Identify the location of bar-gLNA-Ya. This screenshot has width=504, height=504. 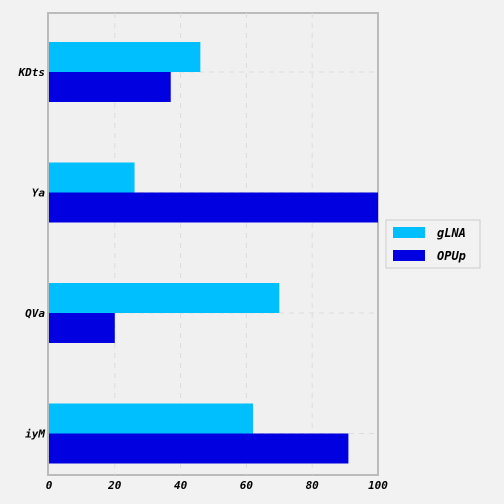
(92, 177).